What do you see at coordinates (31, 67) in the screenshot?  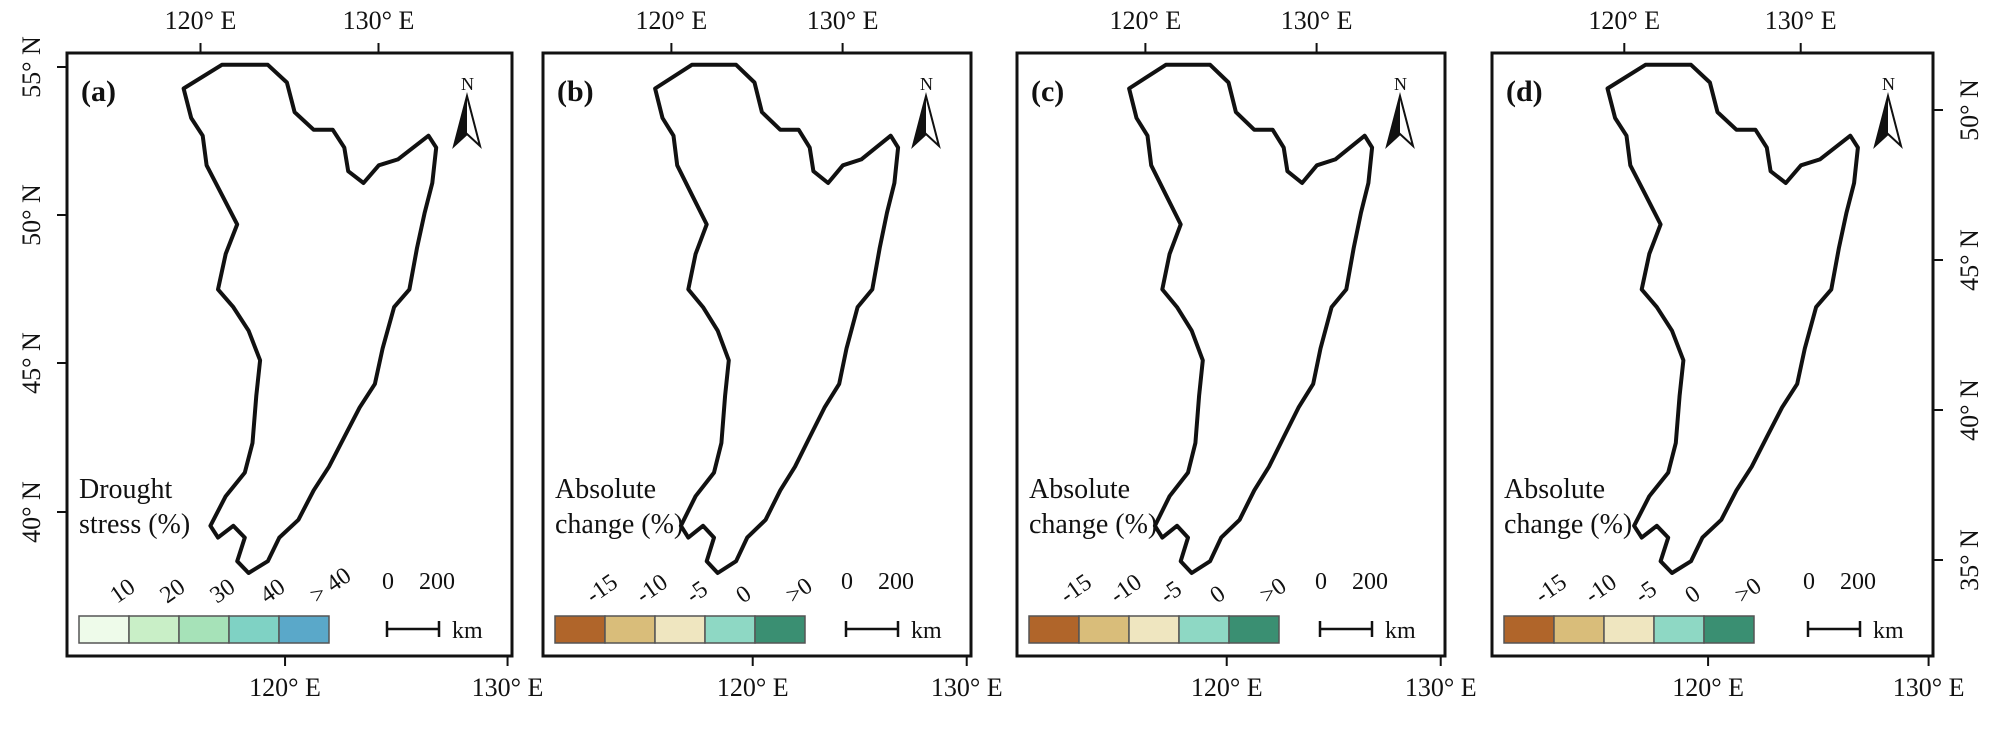 I see `left-latitude-label: 55° N` at bounding box center [31, 67].